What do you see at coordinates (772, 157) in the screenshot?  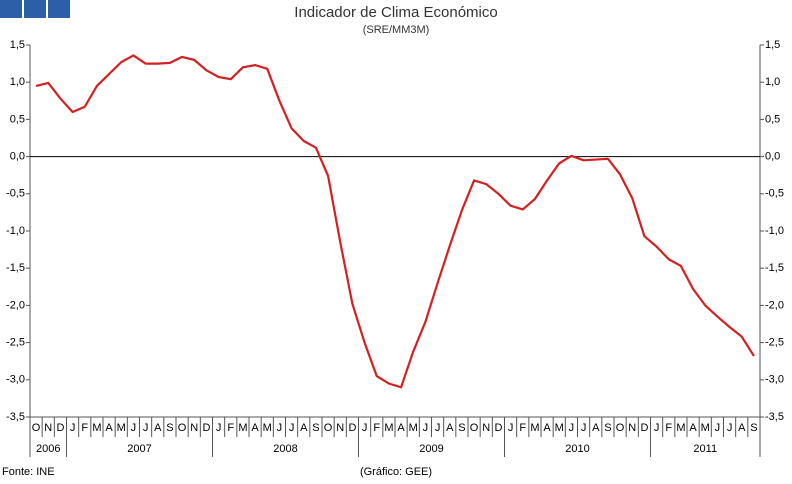 I see `y2-tick-label: 0,0` at bounding box center [772, 157].